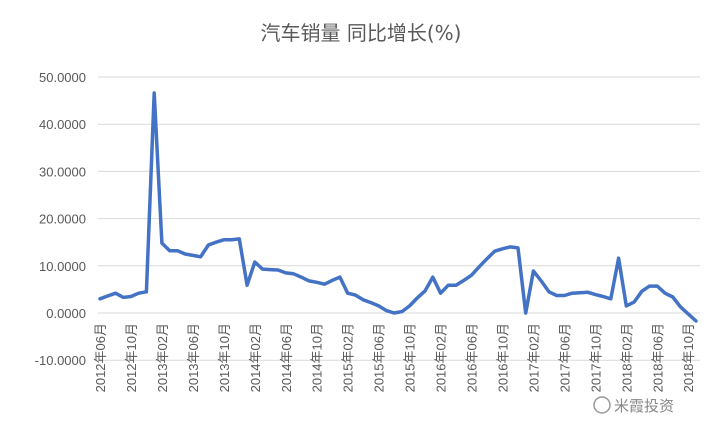 This screenshot has height=434, width=722. I want to click on y-tick-label: 0.0000, so click(66, 313).